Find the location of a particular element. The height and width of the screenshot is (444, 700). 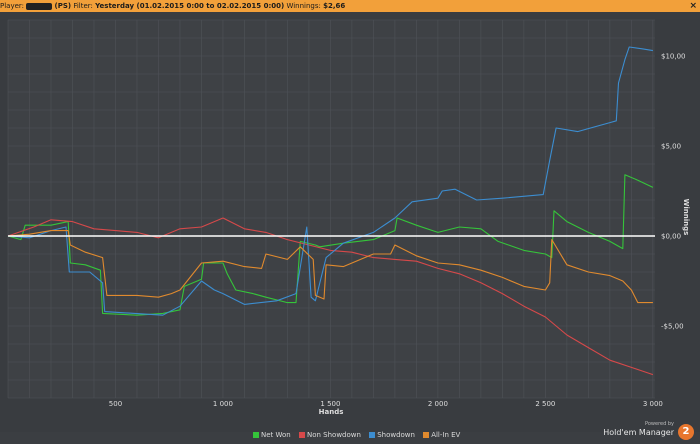

y-tick-label: -$5,00 is located at coordinates (672, 327).